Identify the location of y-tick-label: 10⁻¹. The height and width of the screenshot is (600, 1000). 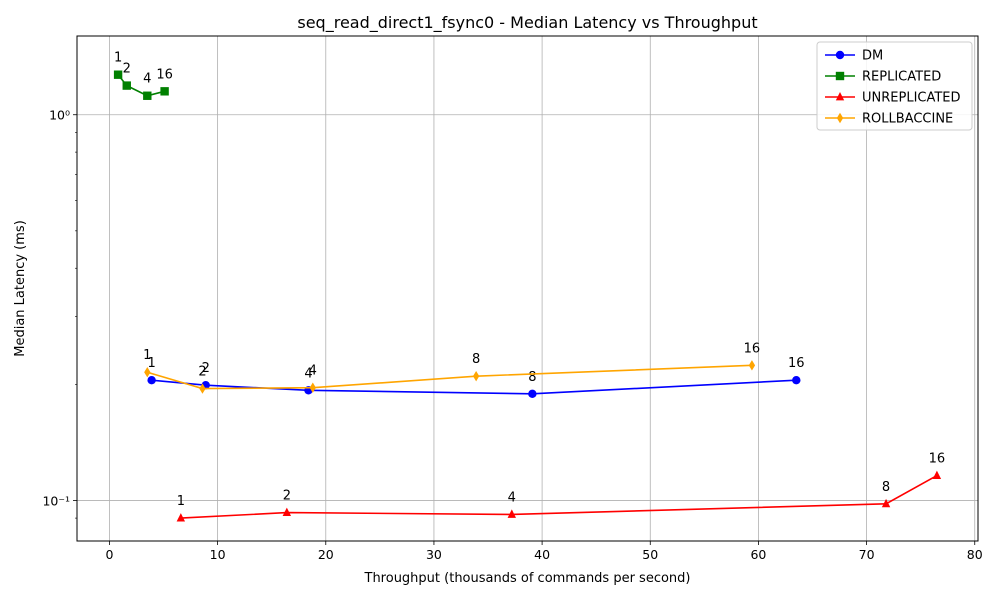
(56, 500).